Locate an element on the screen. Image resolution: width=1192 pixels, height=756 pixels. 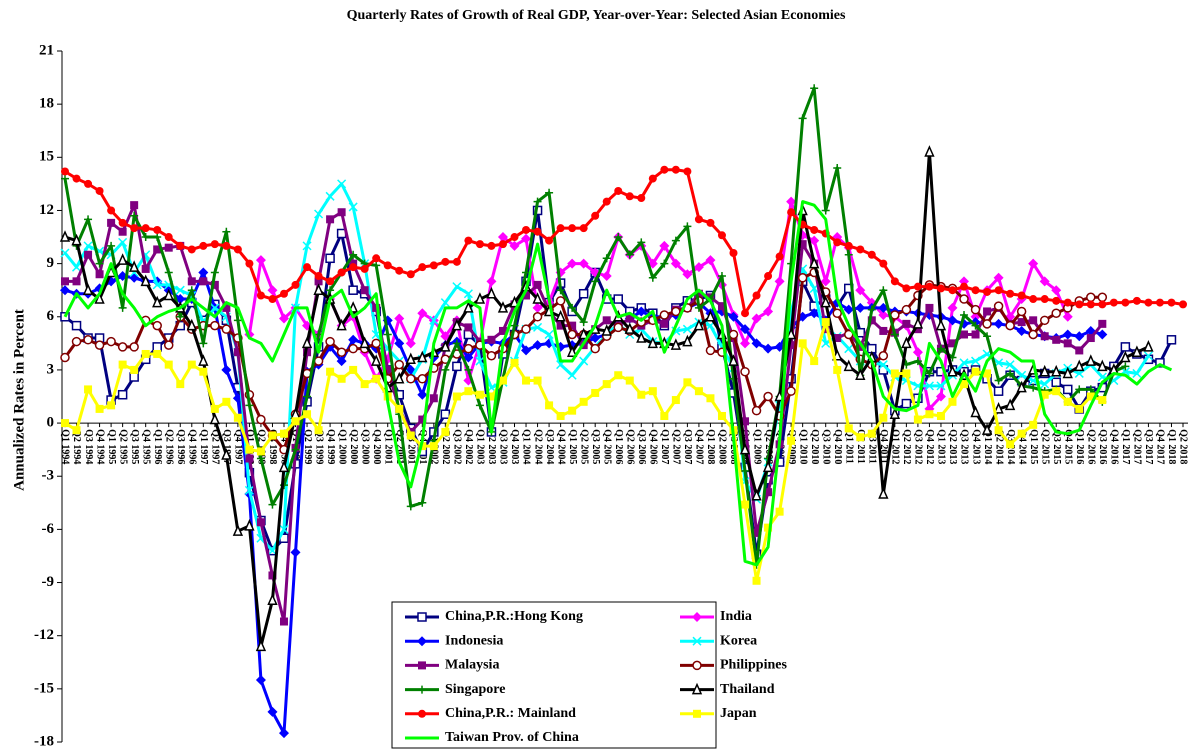
x-tick-label: Q4 2012 is located at coordinates (929, 446).